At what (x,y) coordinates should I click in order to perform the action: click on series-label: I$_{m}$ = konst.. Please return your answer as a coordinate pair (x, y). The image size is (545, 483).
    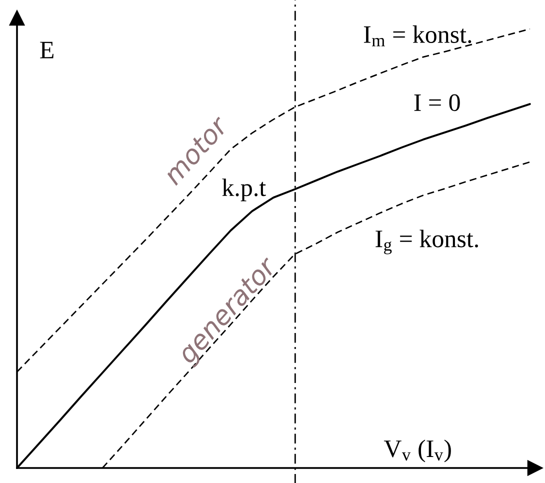
    Looking at the image, I should click on (418, 35).